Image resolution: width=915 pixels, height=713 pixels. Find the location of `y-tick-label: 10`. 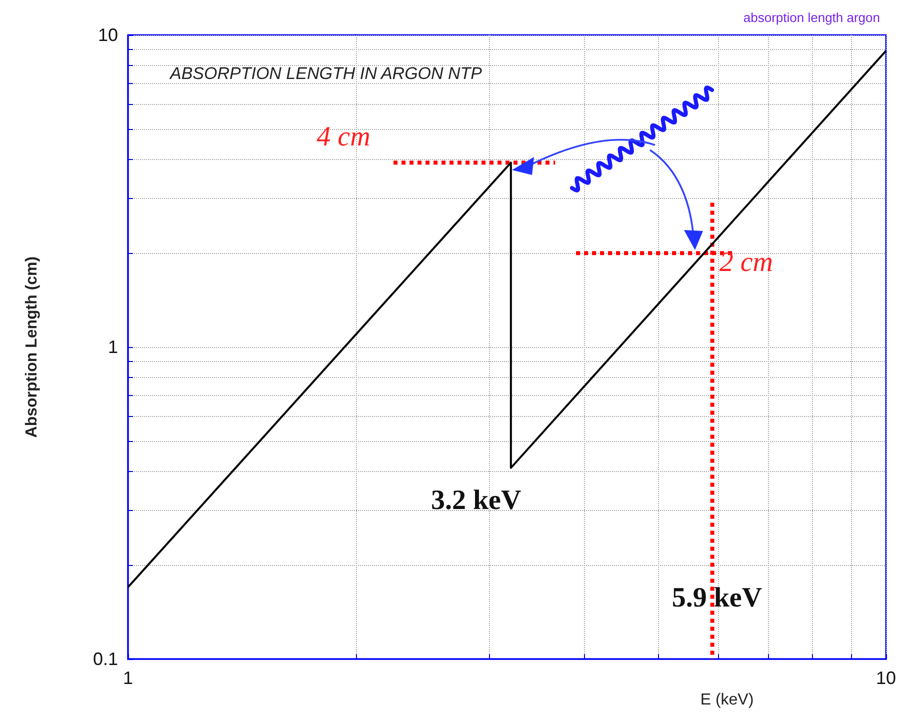

y-tick-label: 10 is located at coordinates (108, 35).